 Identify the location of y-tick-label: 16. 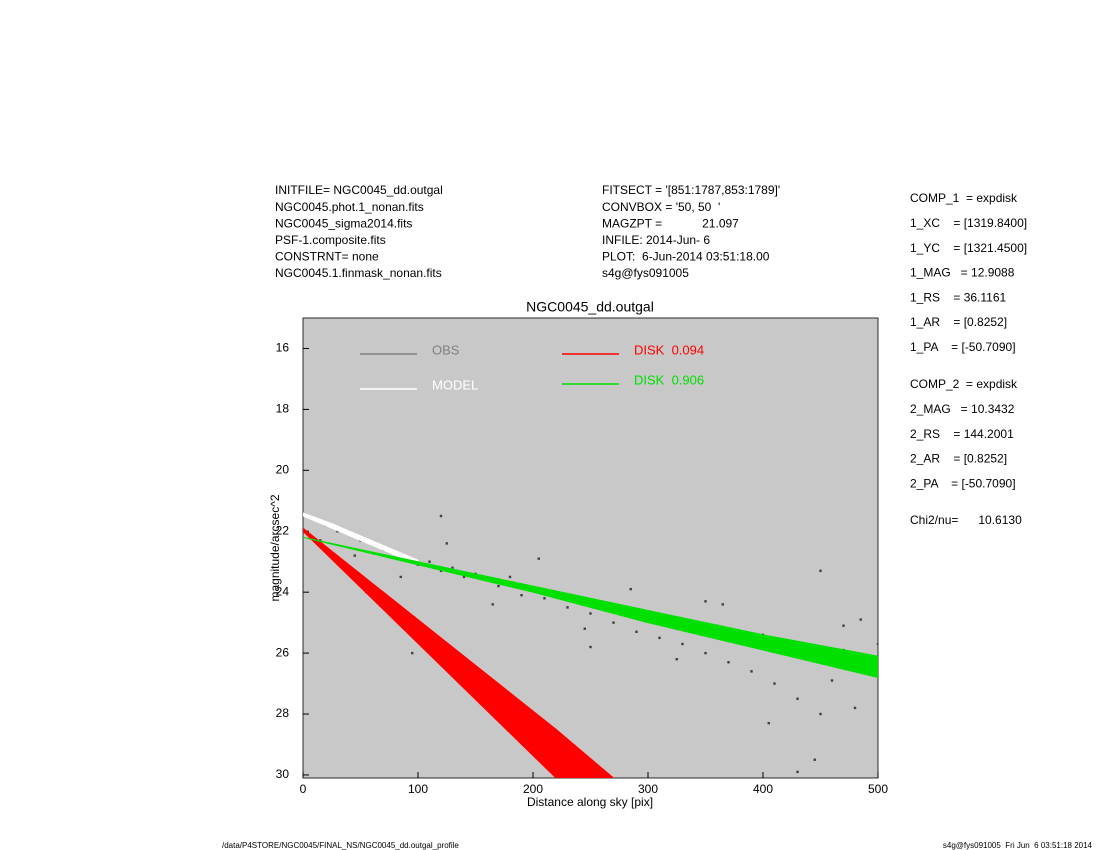
(283, 348).